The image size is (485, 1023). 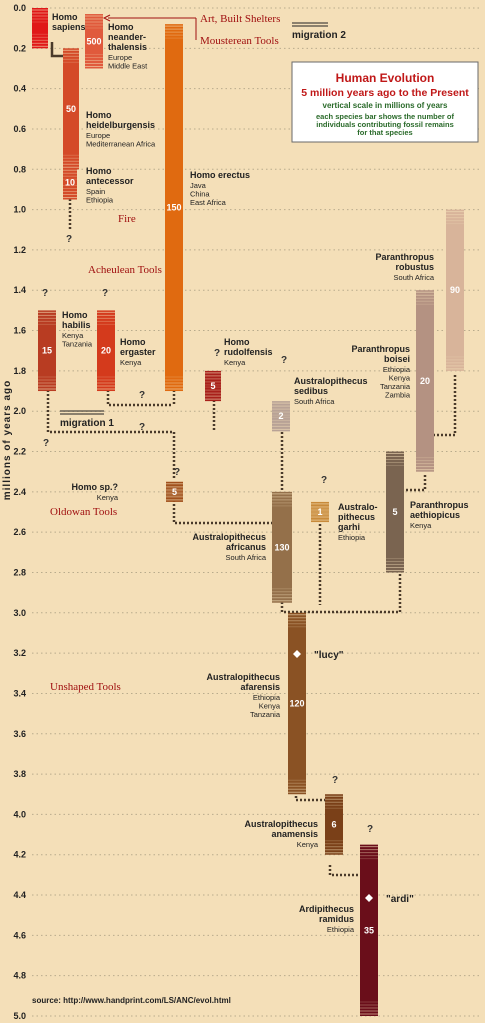 I want to click on y-tick-label: 0.2, so click(x=19, y=48).